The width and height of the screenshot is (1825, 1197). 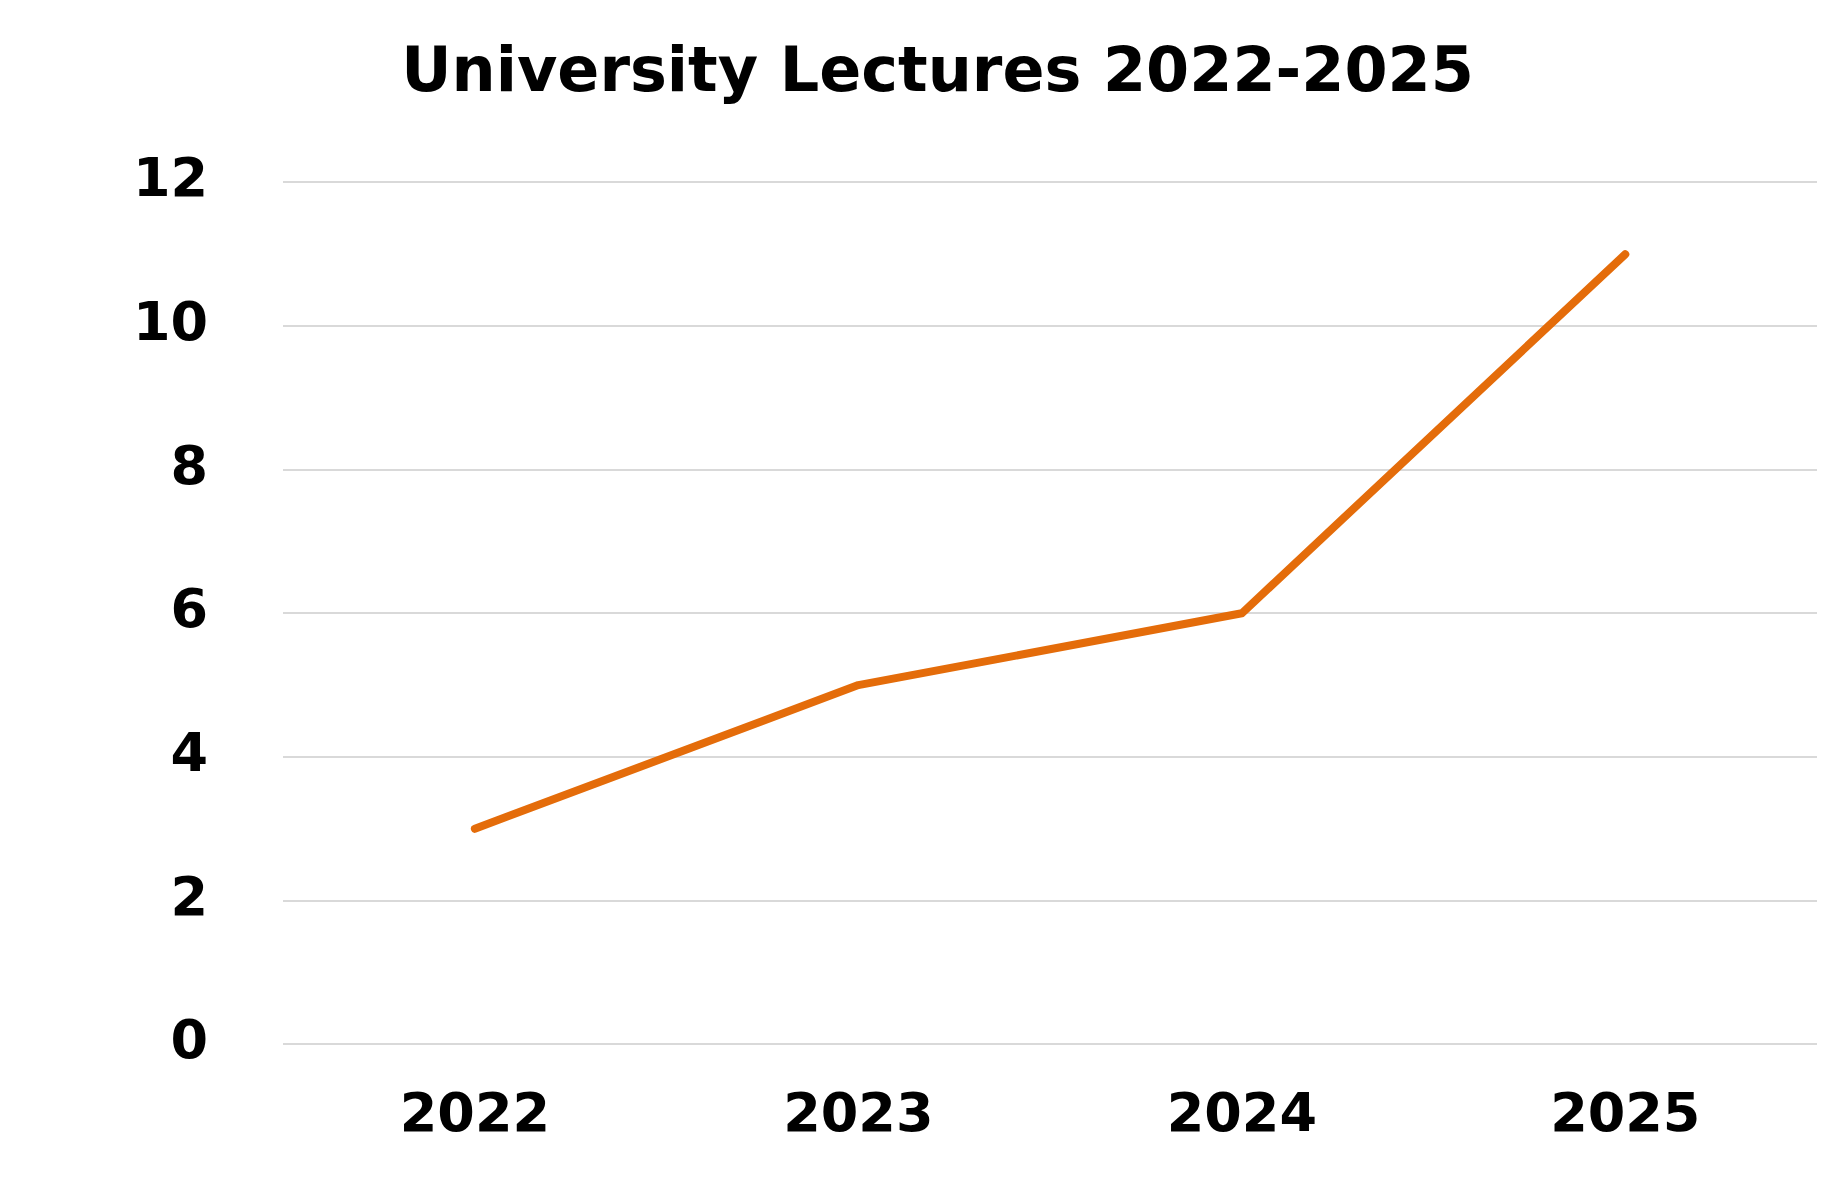 I want to click on x-tick-label: 2023, so click(x=858, y=1112).